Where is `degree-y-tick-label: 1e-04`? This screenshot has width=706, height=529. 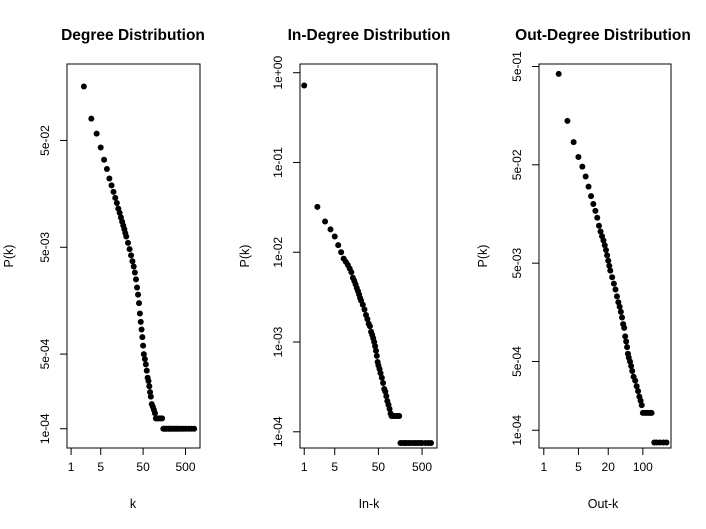
degree-y-tick-label: 1e-04 is located at coordinates (45, 428).